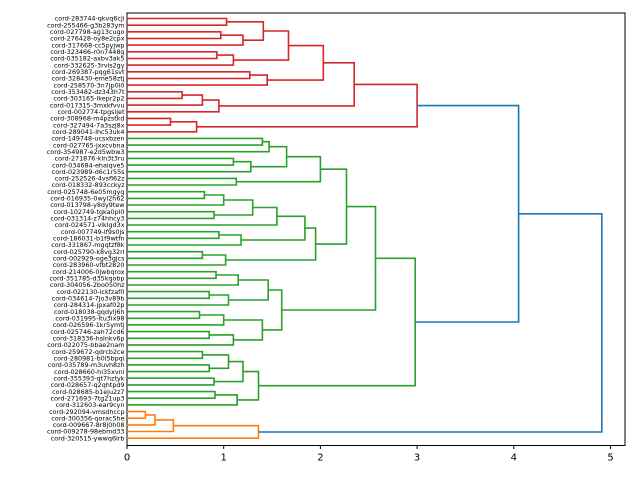  Describe the element at coordinates (88, 172) in the screenshot. I see `leaf-label: cord-023989-d6c1r55s` at that location.